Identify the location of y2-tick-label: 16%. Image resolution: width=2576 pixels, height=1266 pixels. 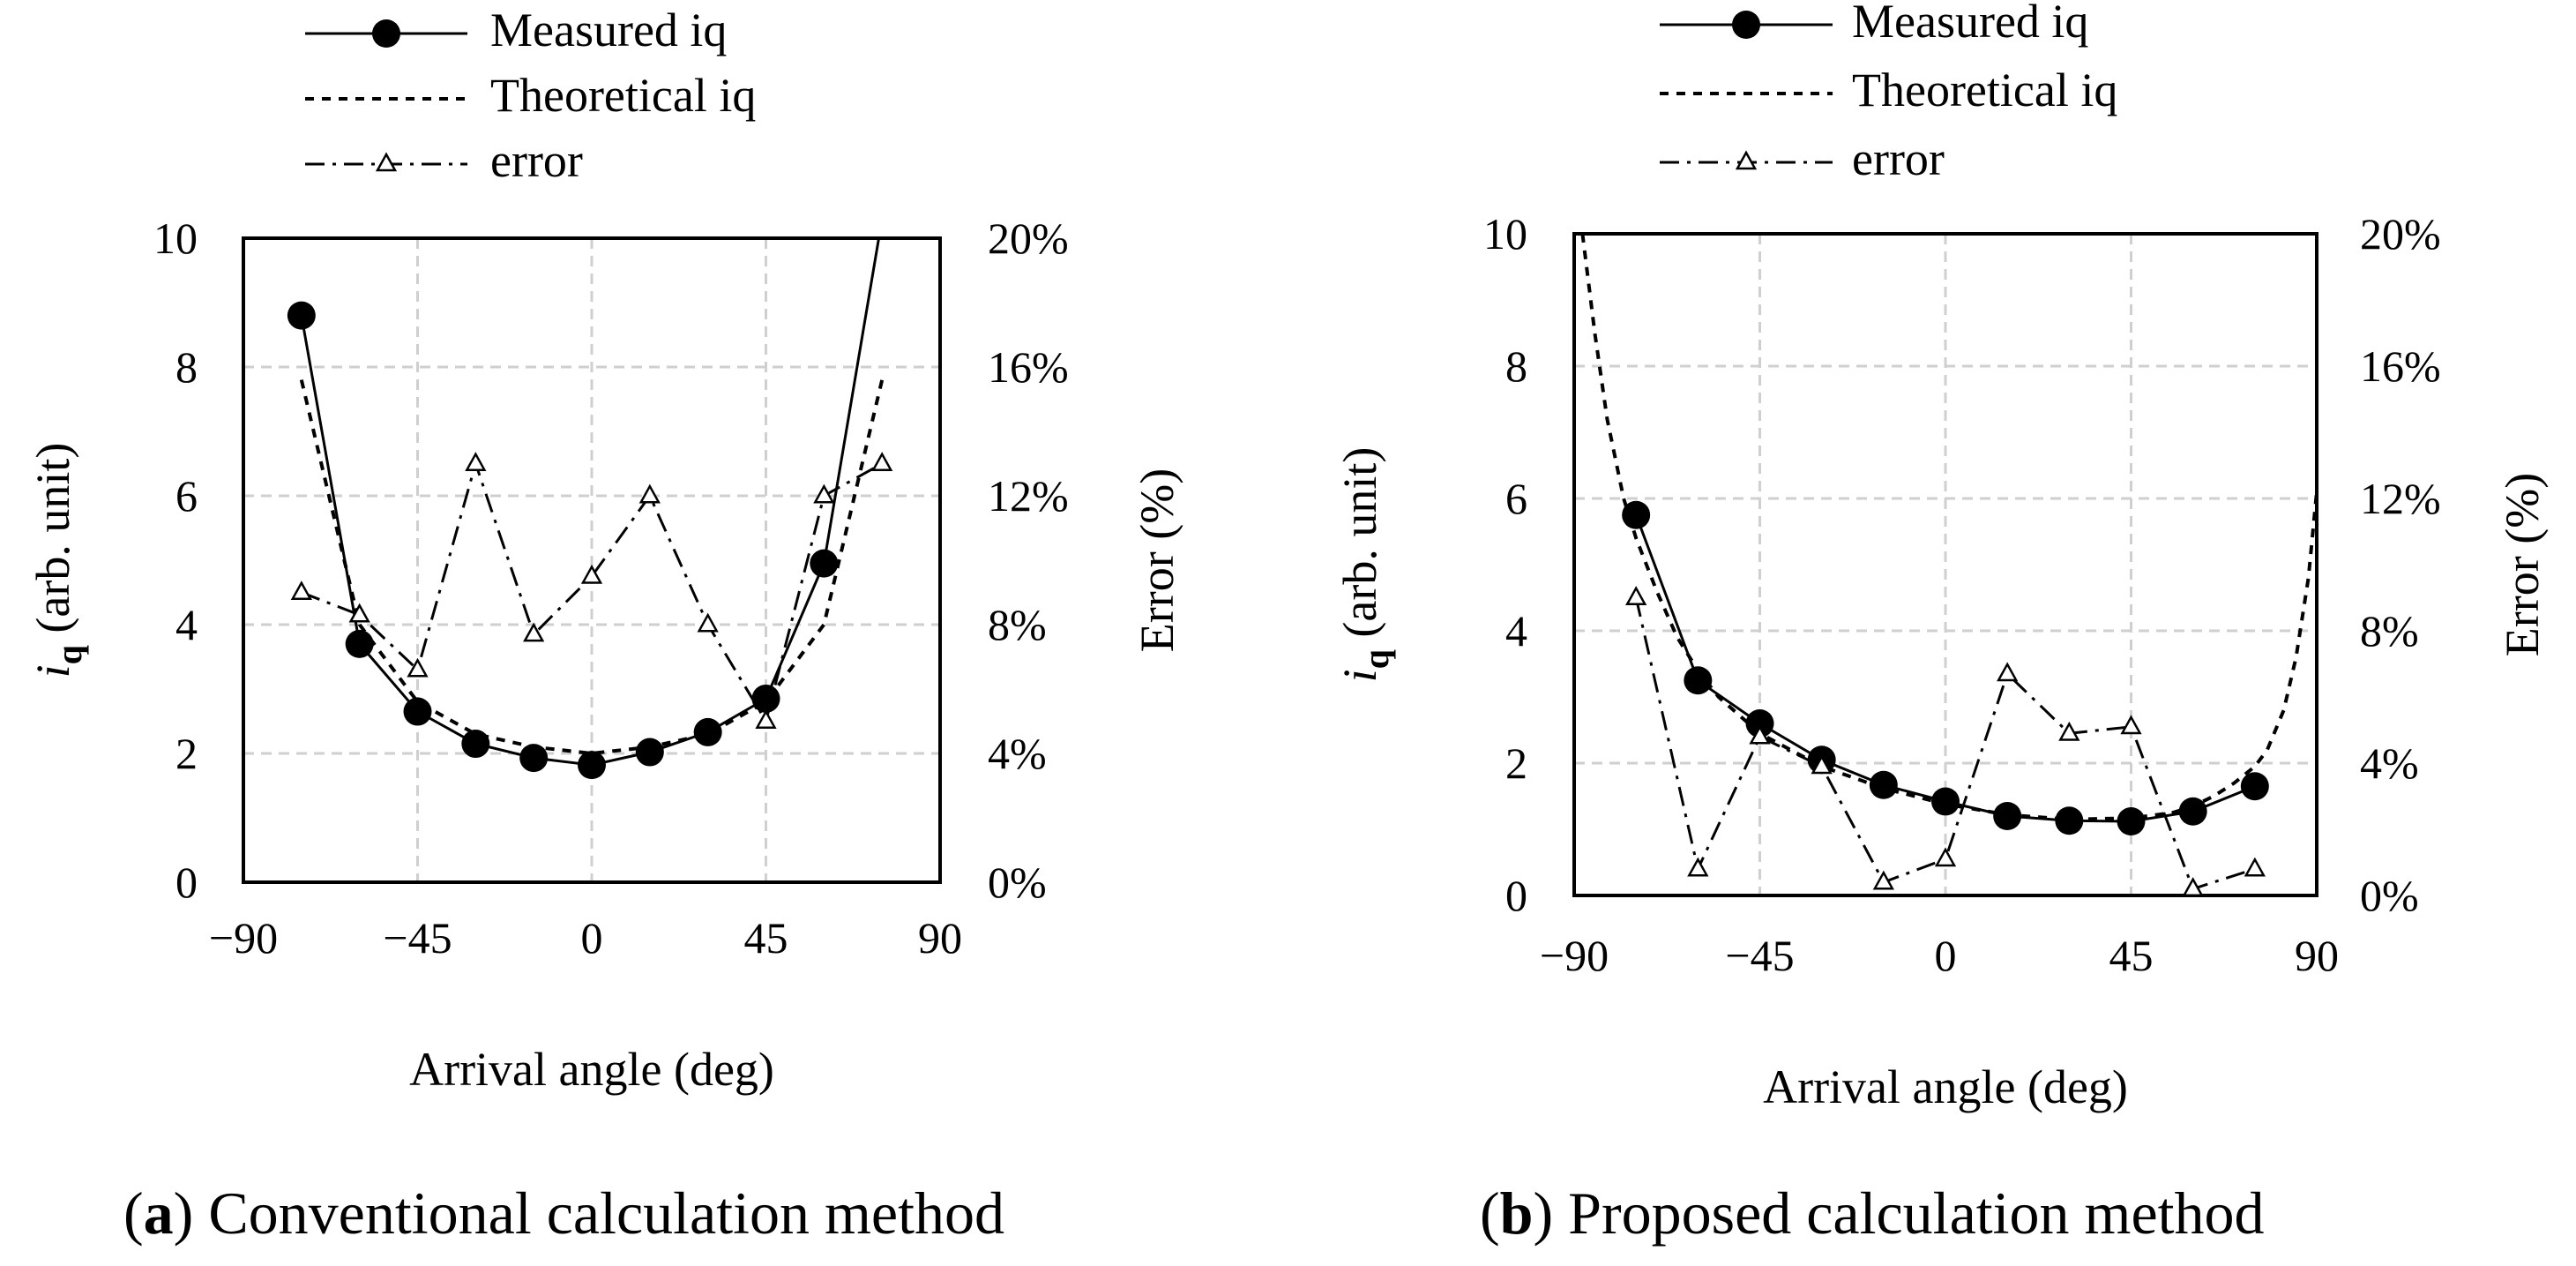
(2400, 366).